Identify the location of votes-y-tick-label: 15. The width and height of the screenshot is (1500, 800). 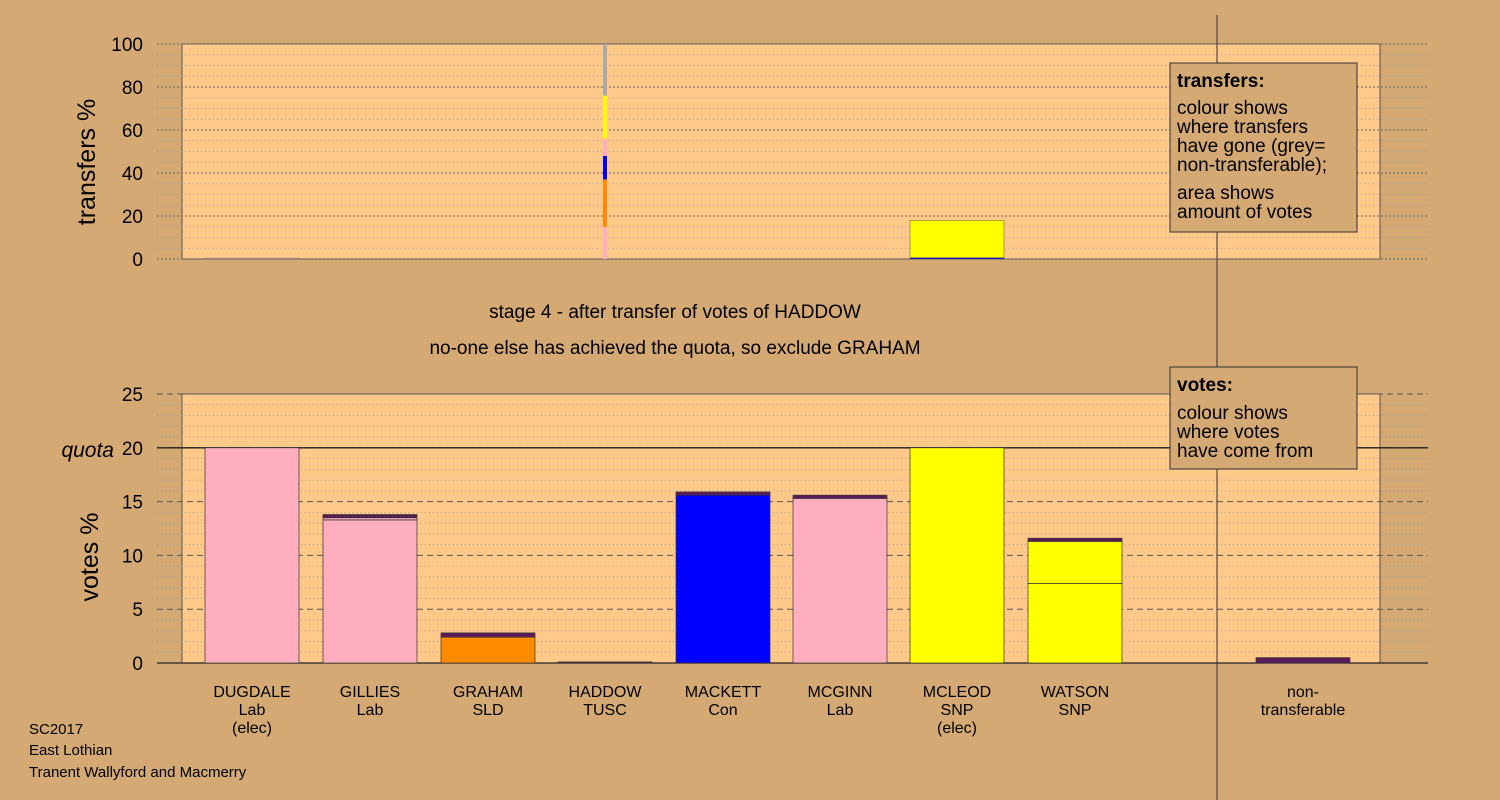
(132, 503).